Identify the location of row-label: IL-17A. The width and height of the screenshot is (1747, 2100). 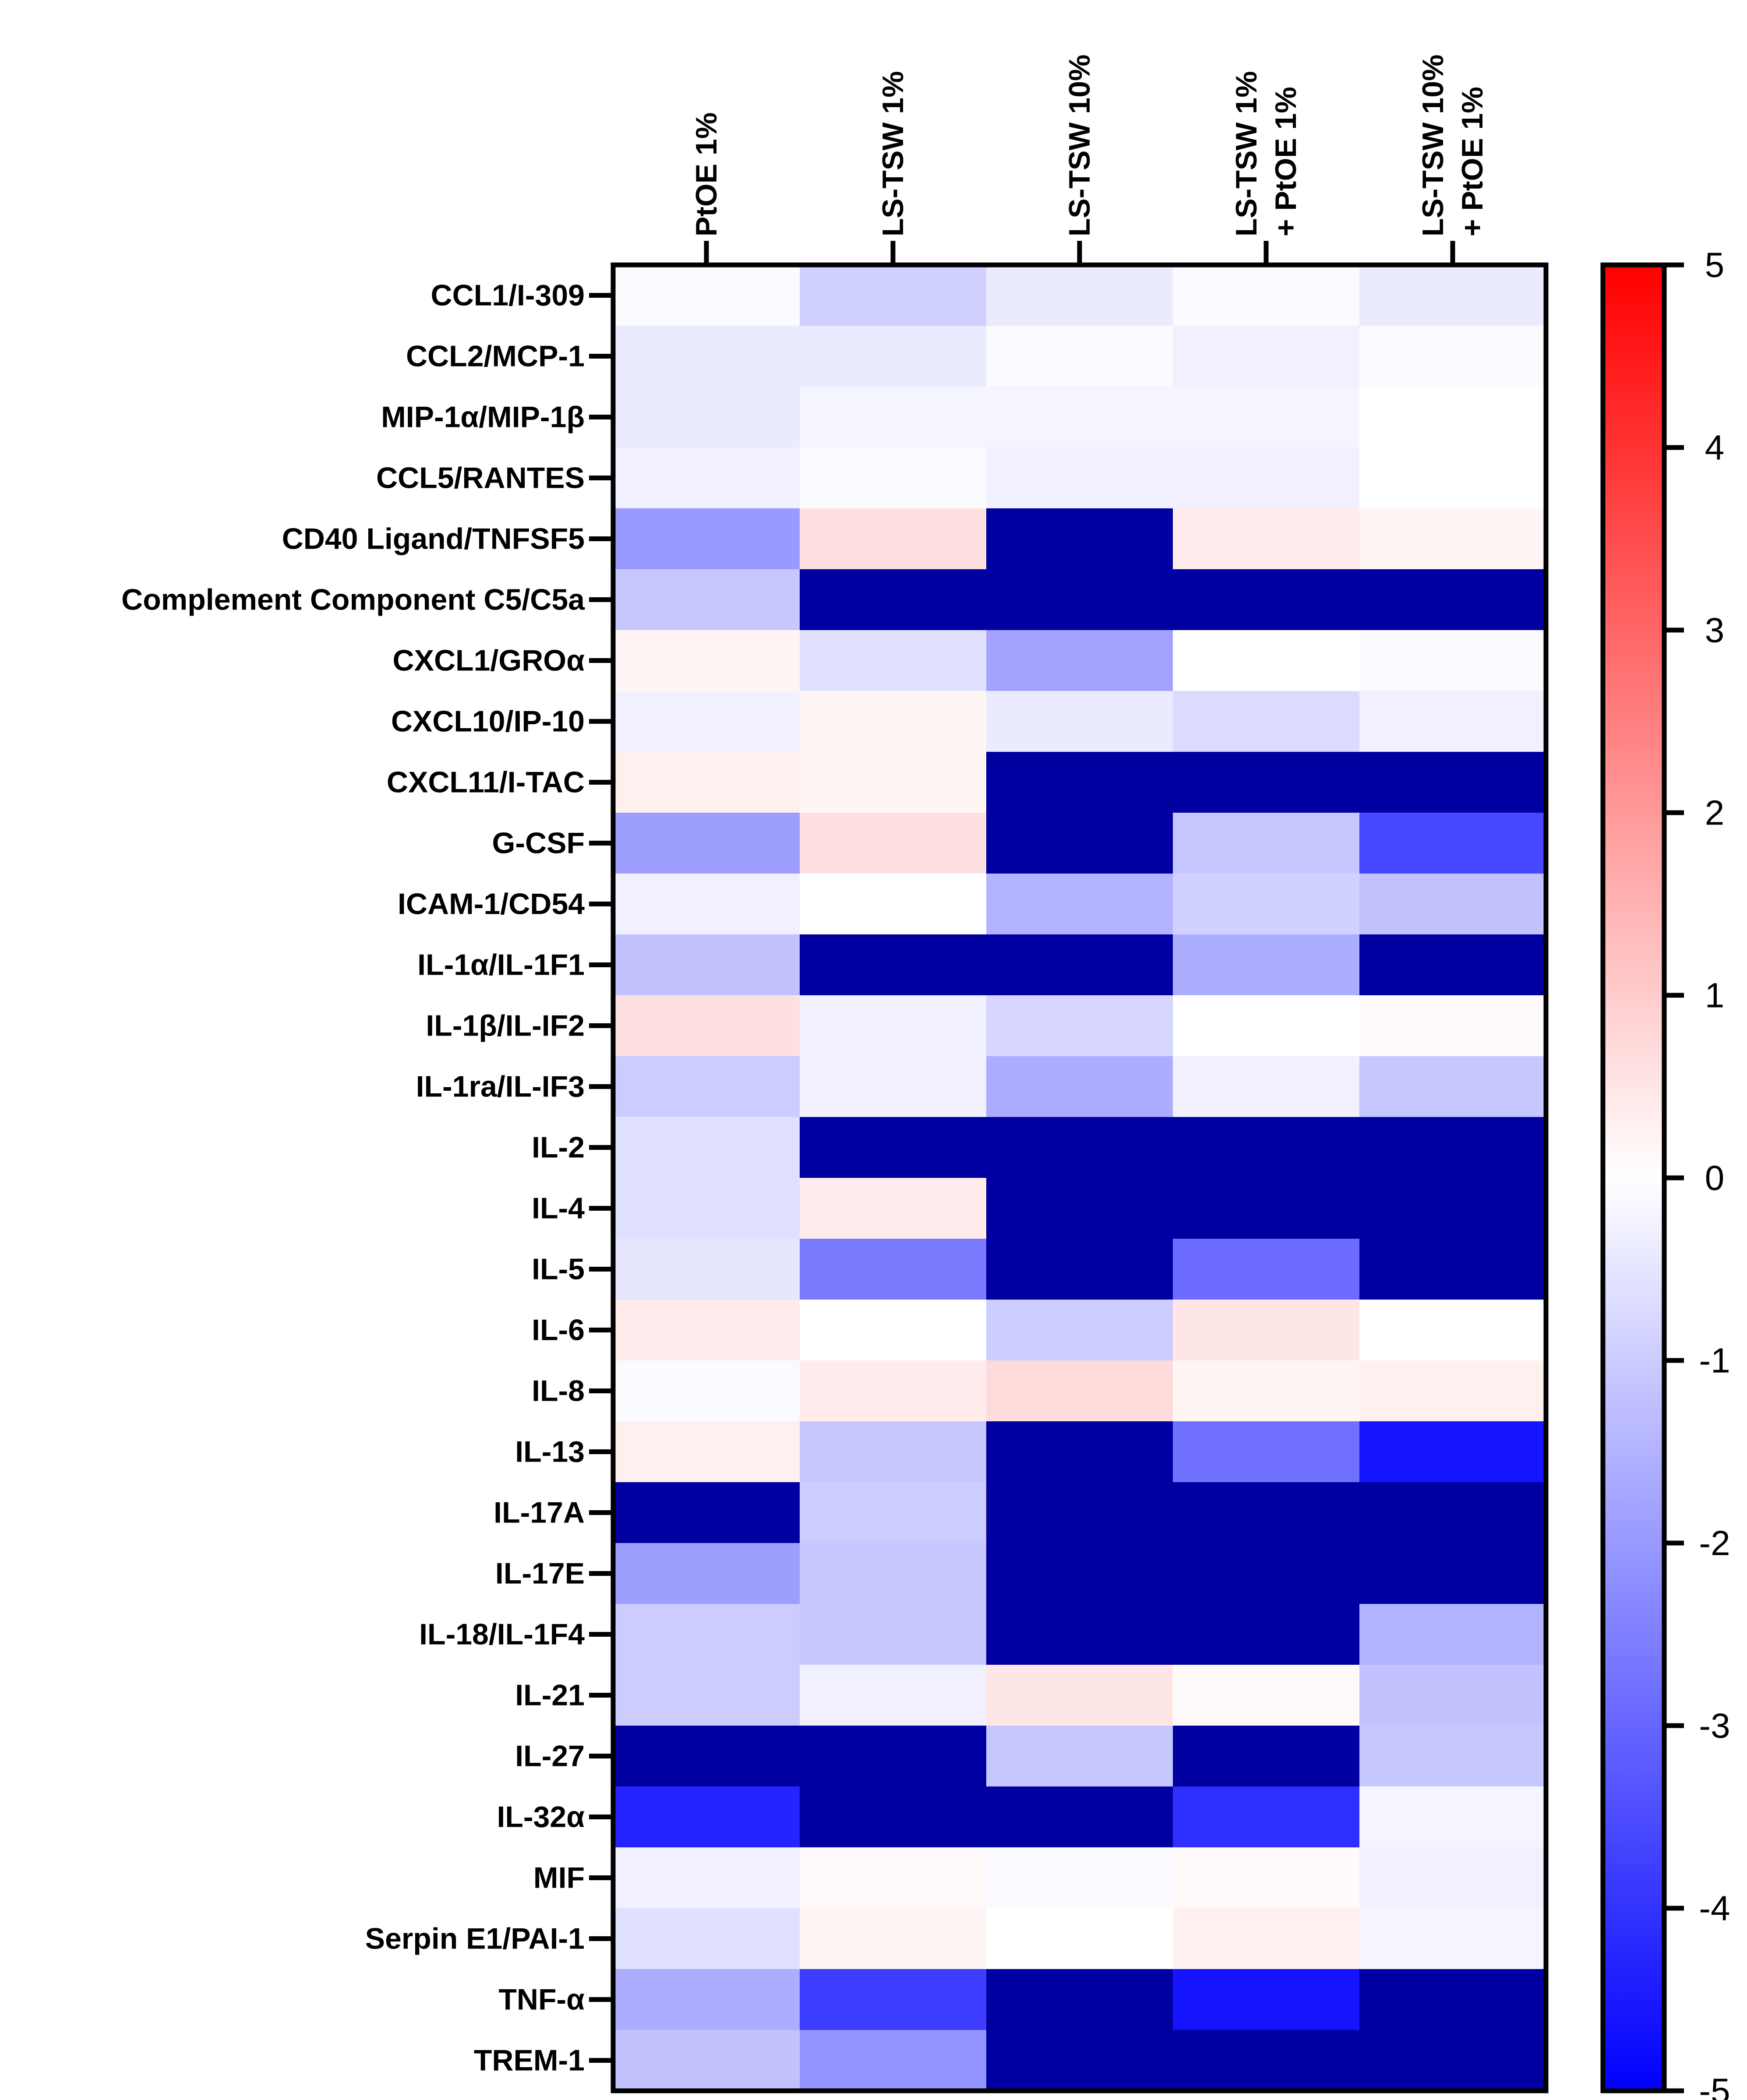
(539, 1512).